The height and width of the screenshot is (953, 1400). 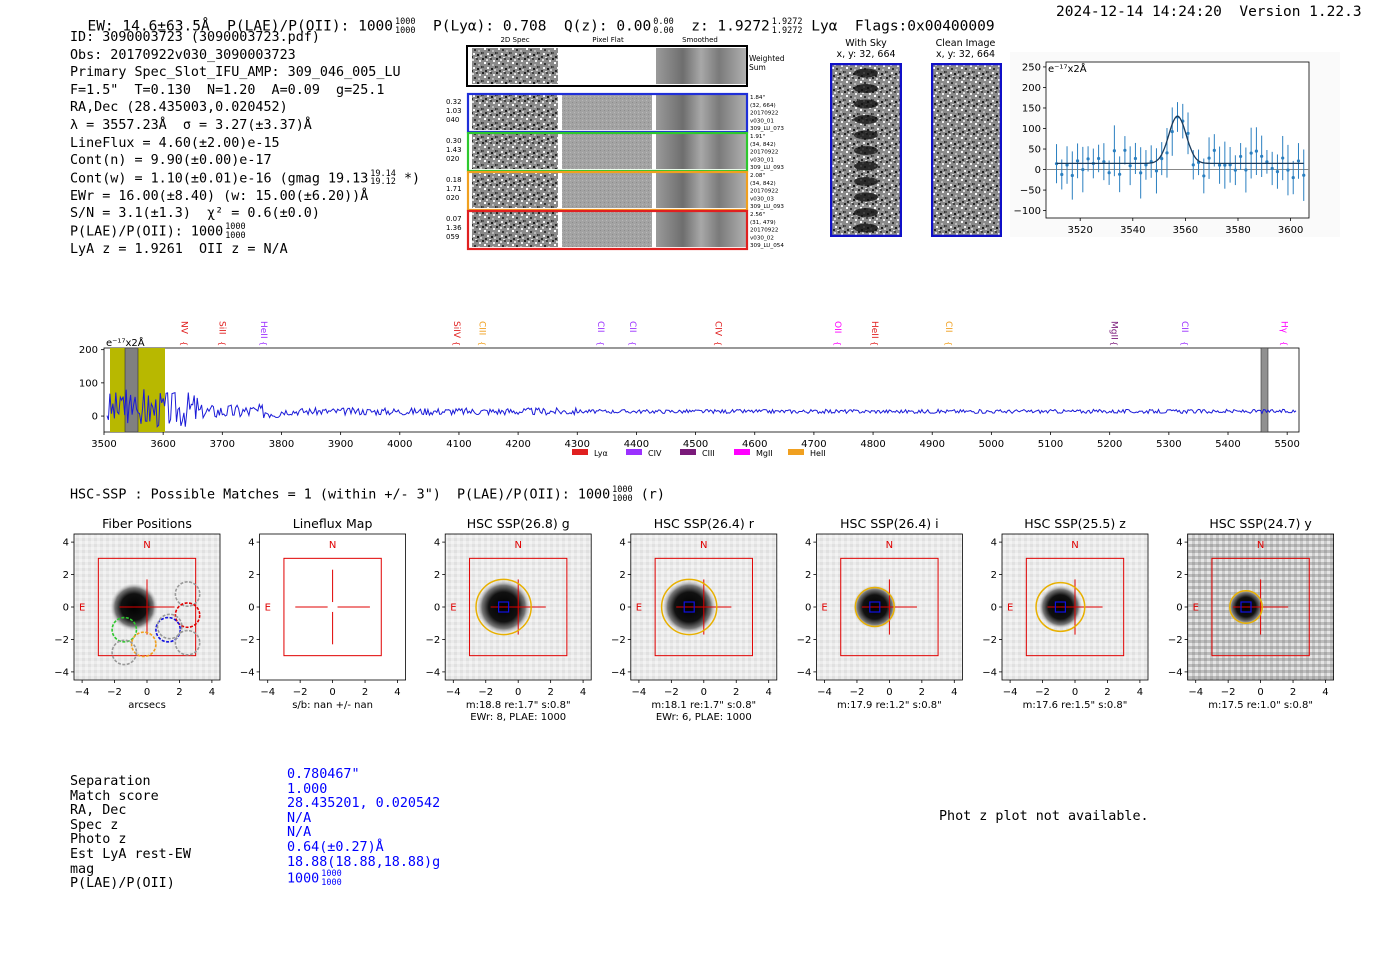 What do you see at coordinates (454, 102) in the screenshot?
I see `spec2d-row-left-text: 0.32` at bounding box center [454, 102].